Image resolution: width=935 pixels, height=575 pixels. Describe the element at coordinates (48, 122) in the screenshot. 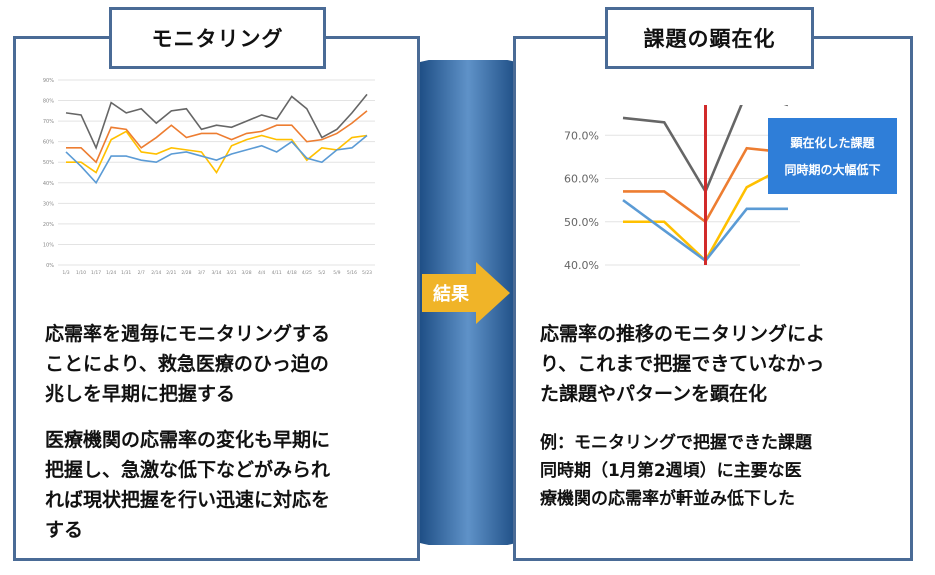

I see `y-tick-label: 70%` at that location.